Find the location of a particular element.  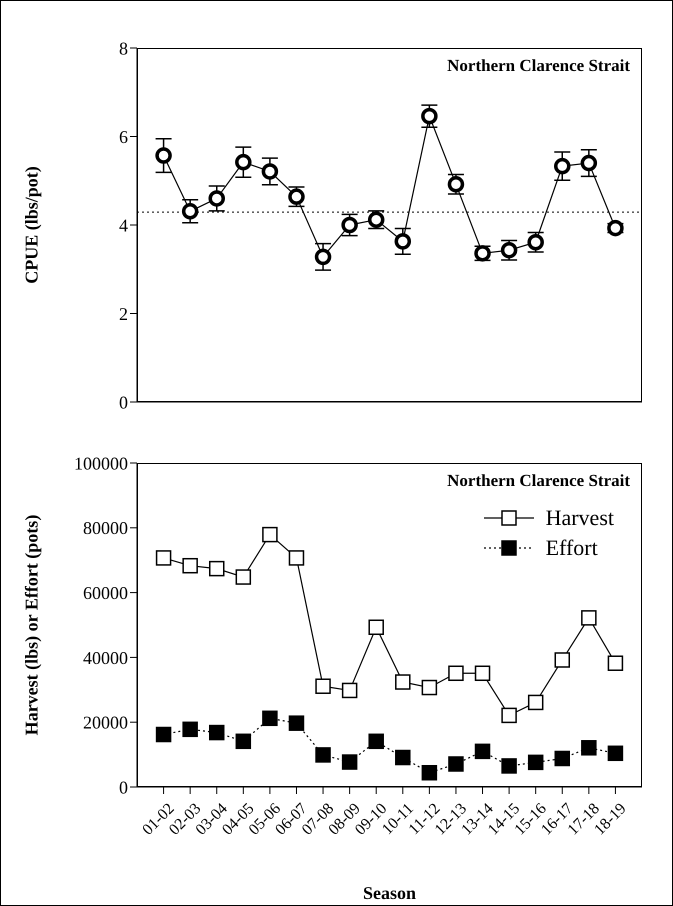

y-tick-label: 100000 is located at coordinates (101, 463).